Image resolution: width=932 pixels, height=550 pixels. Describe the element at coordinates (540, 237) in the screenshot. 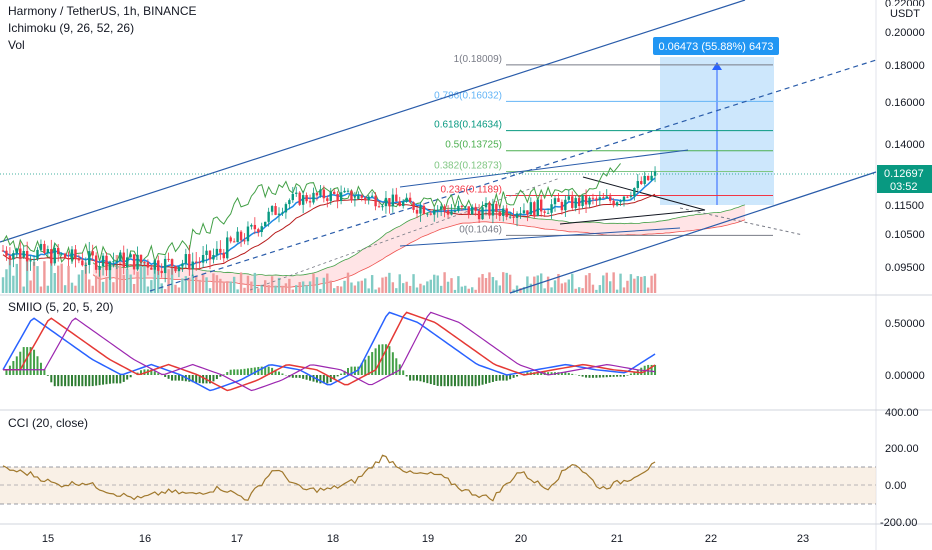

I see `wedge-lower-line` at that location.